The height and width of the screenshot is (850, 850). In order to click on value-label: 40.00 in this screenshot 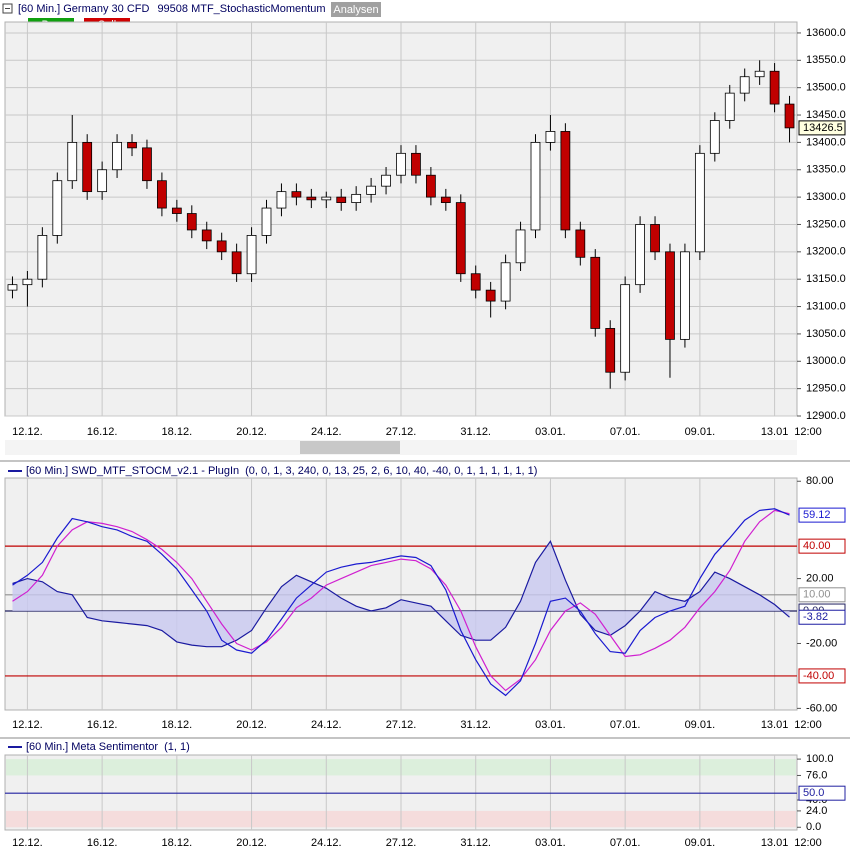, I will do `click(817, 546)`.